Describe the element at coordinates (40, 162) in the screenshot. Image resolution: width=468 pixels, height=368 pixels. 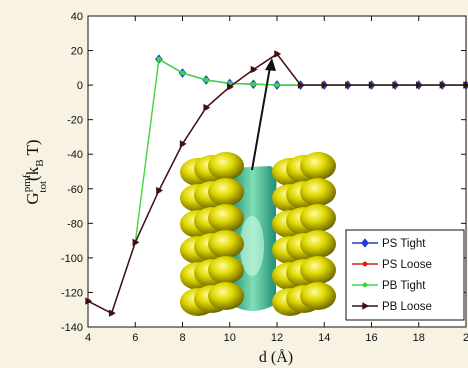
I see `y-axis-label-unit-sub: B` at that location.